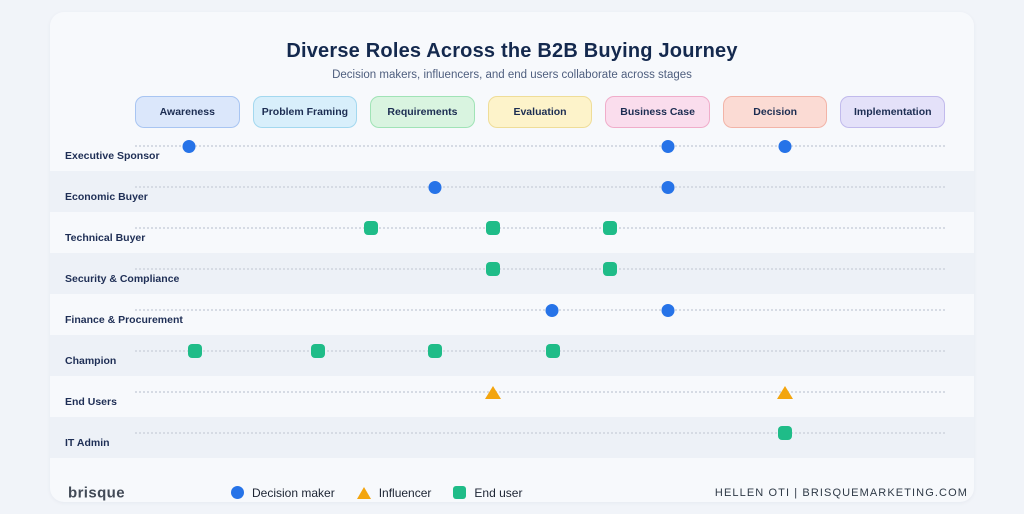 The width and height of the screenshot is (1024, 514). I want to click on role-label: Champion, so click(91, 361).